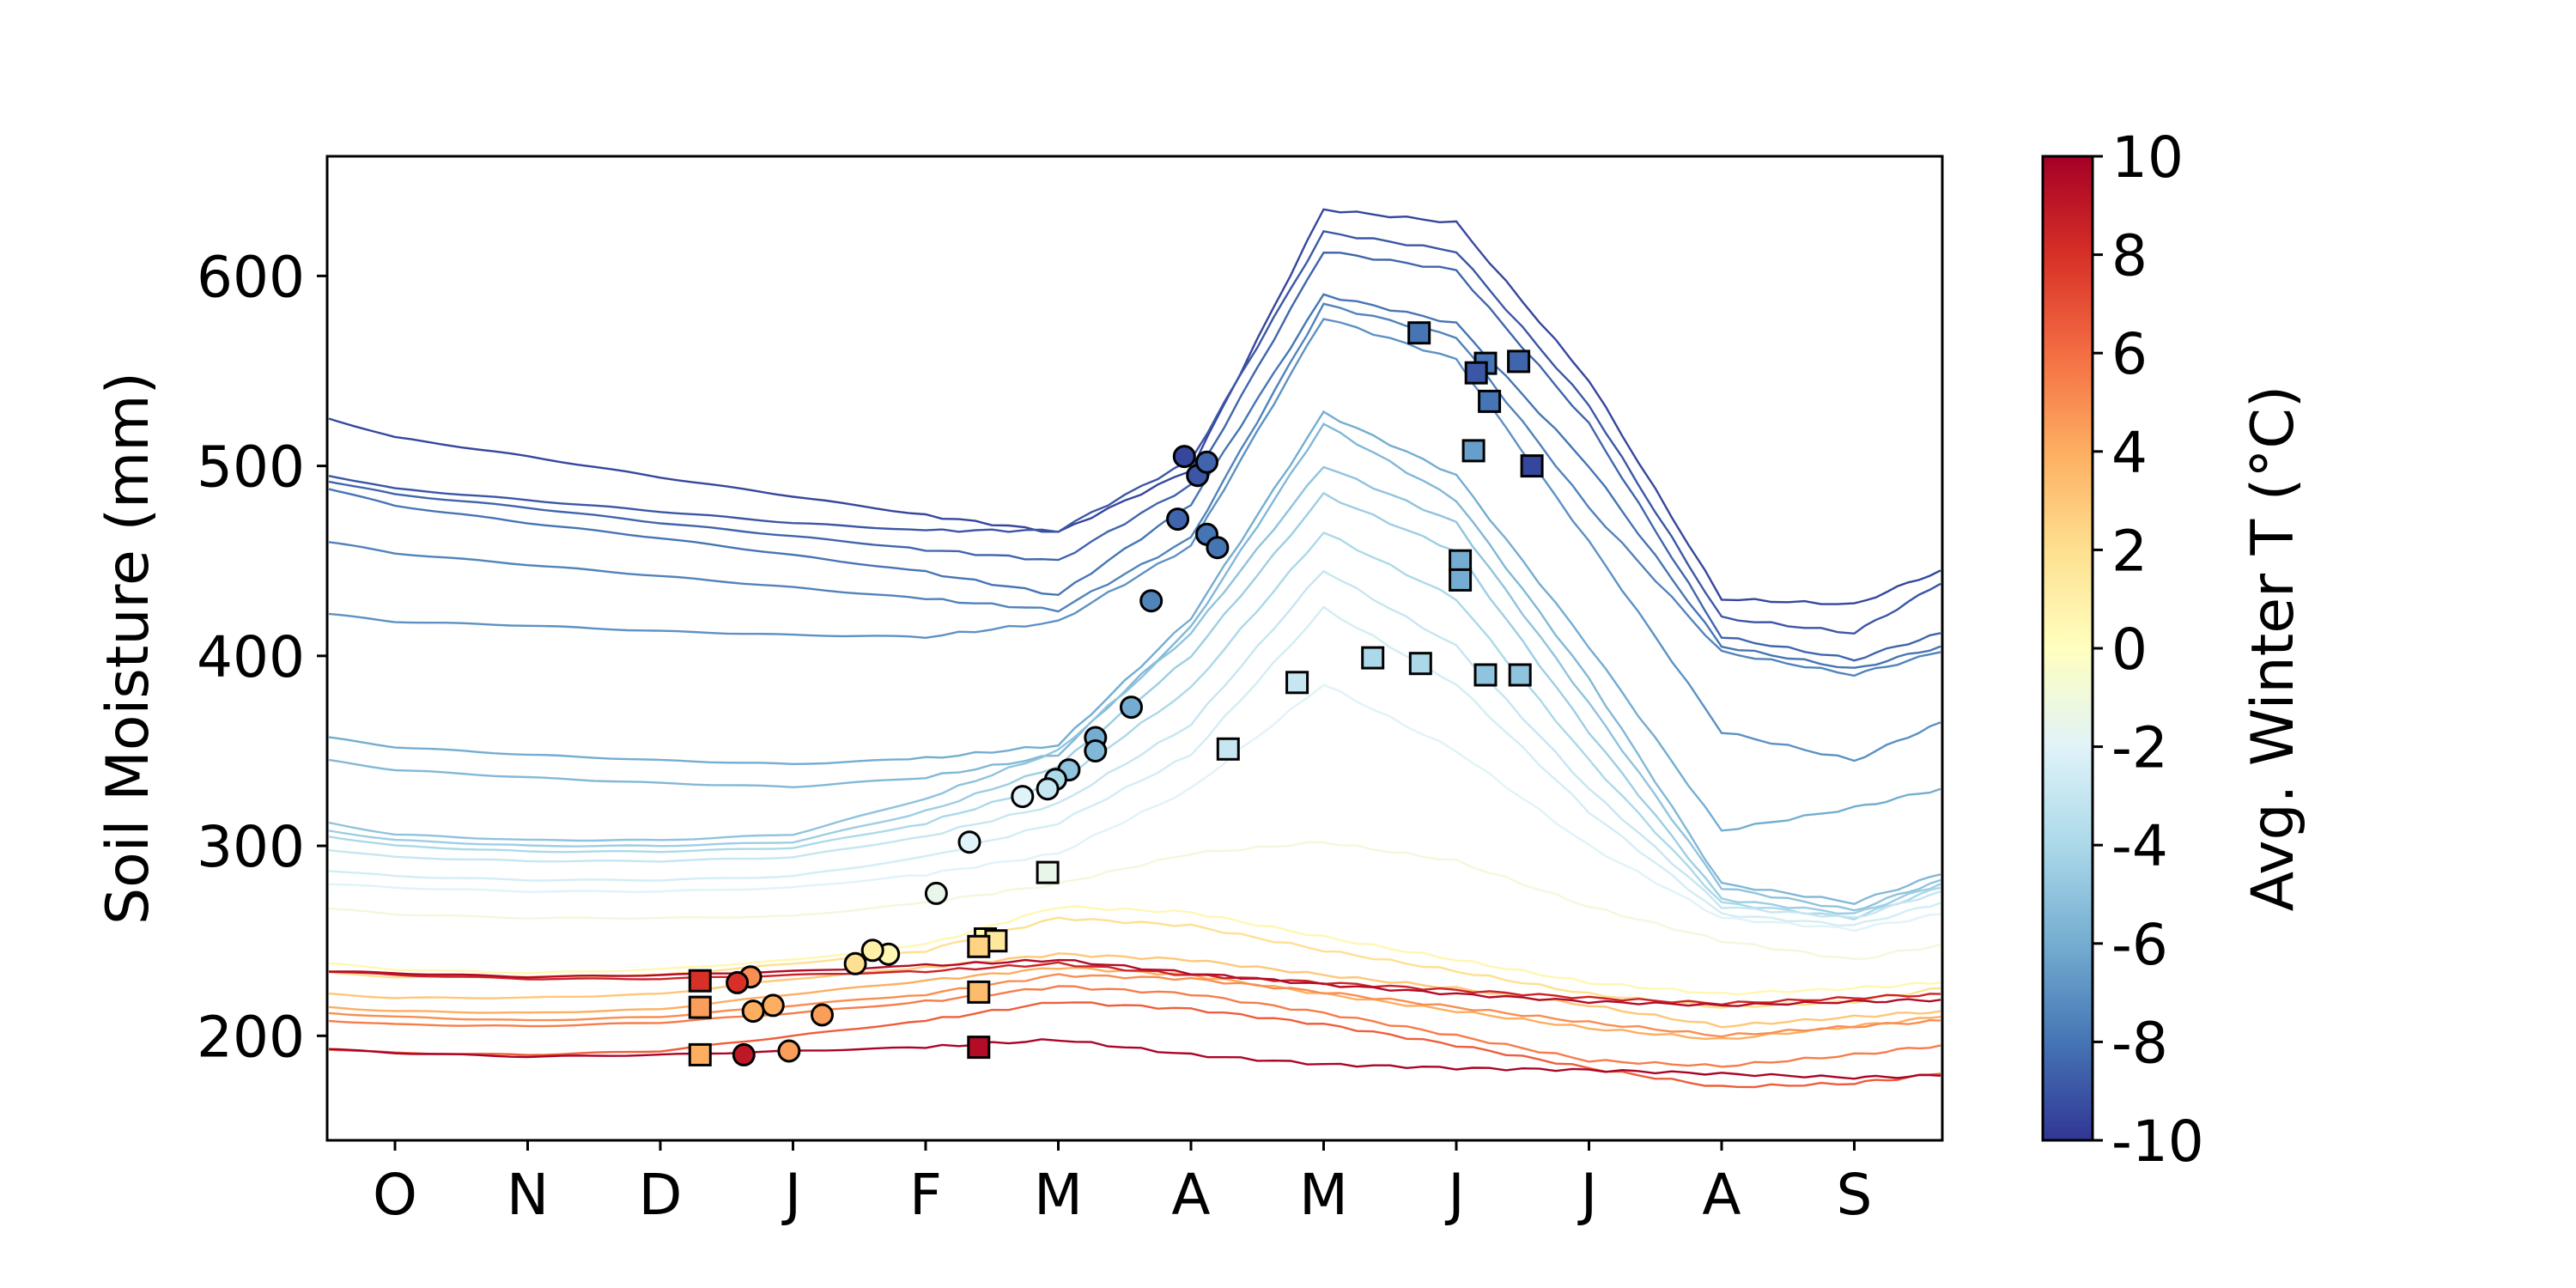  I want to click on y-tick-label: 300, so click(251, 847).